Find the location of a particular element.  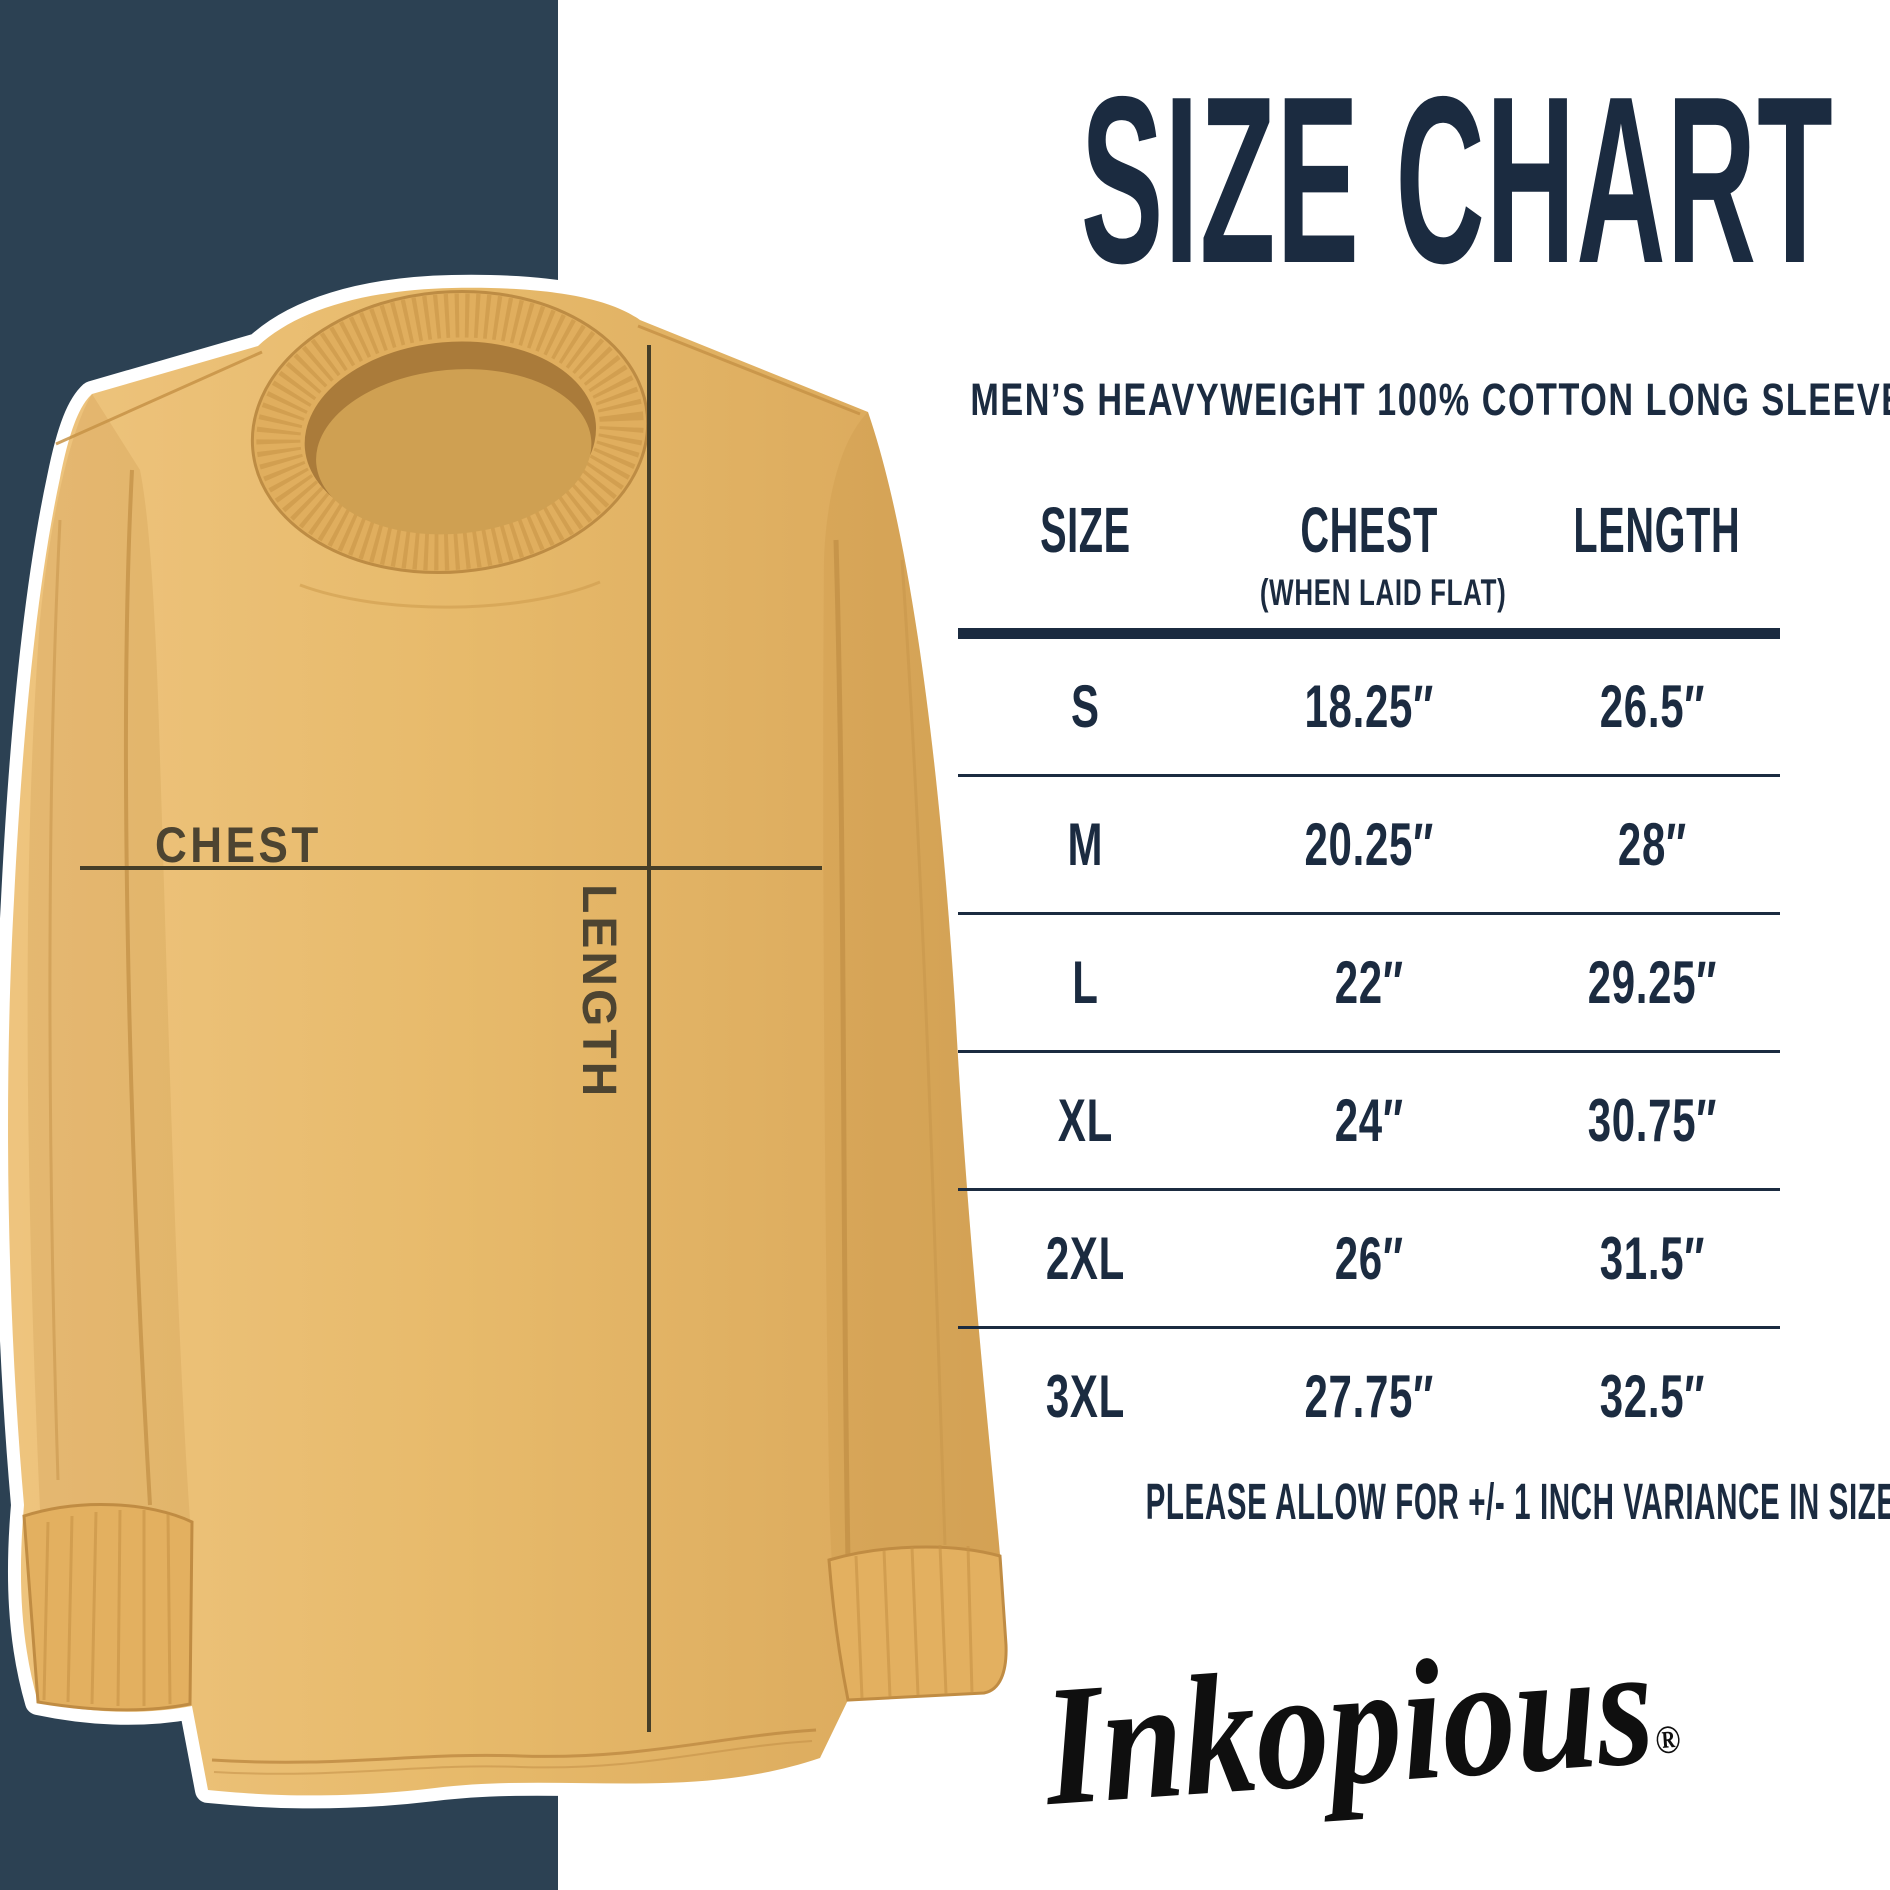

hem-stitch is located at coordinates (514, 1746).